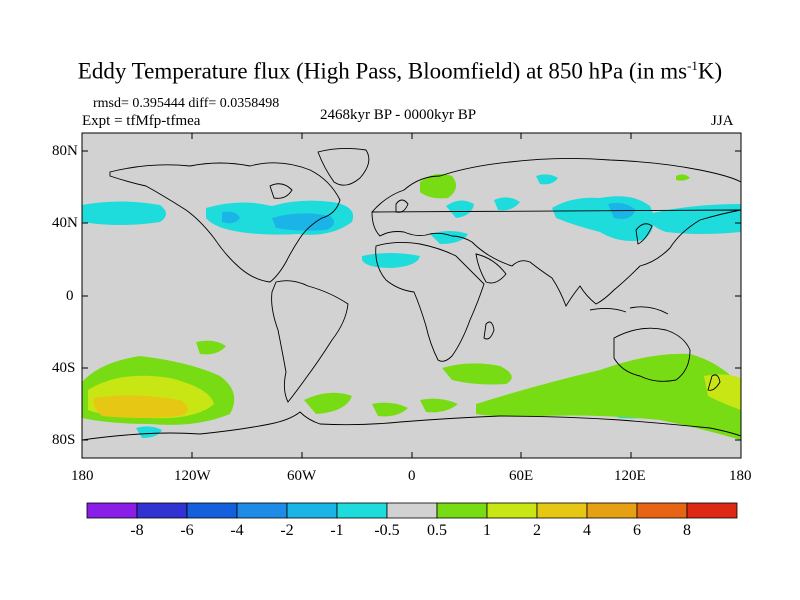  I want to click on pos-region-south-pacific-small, so click(211, 347).